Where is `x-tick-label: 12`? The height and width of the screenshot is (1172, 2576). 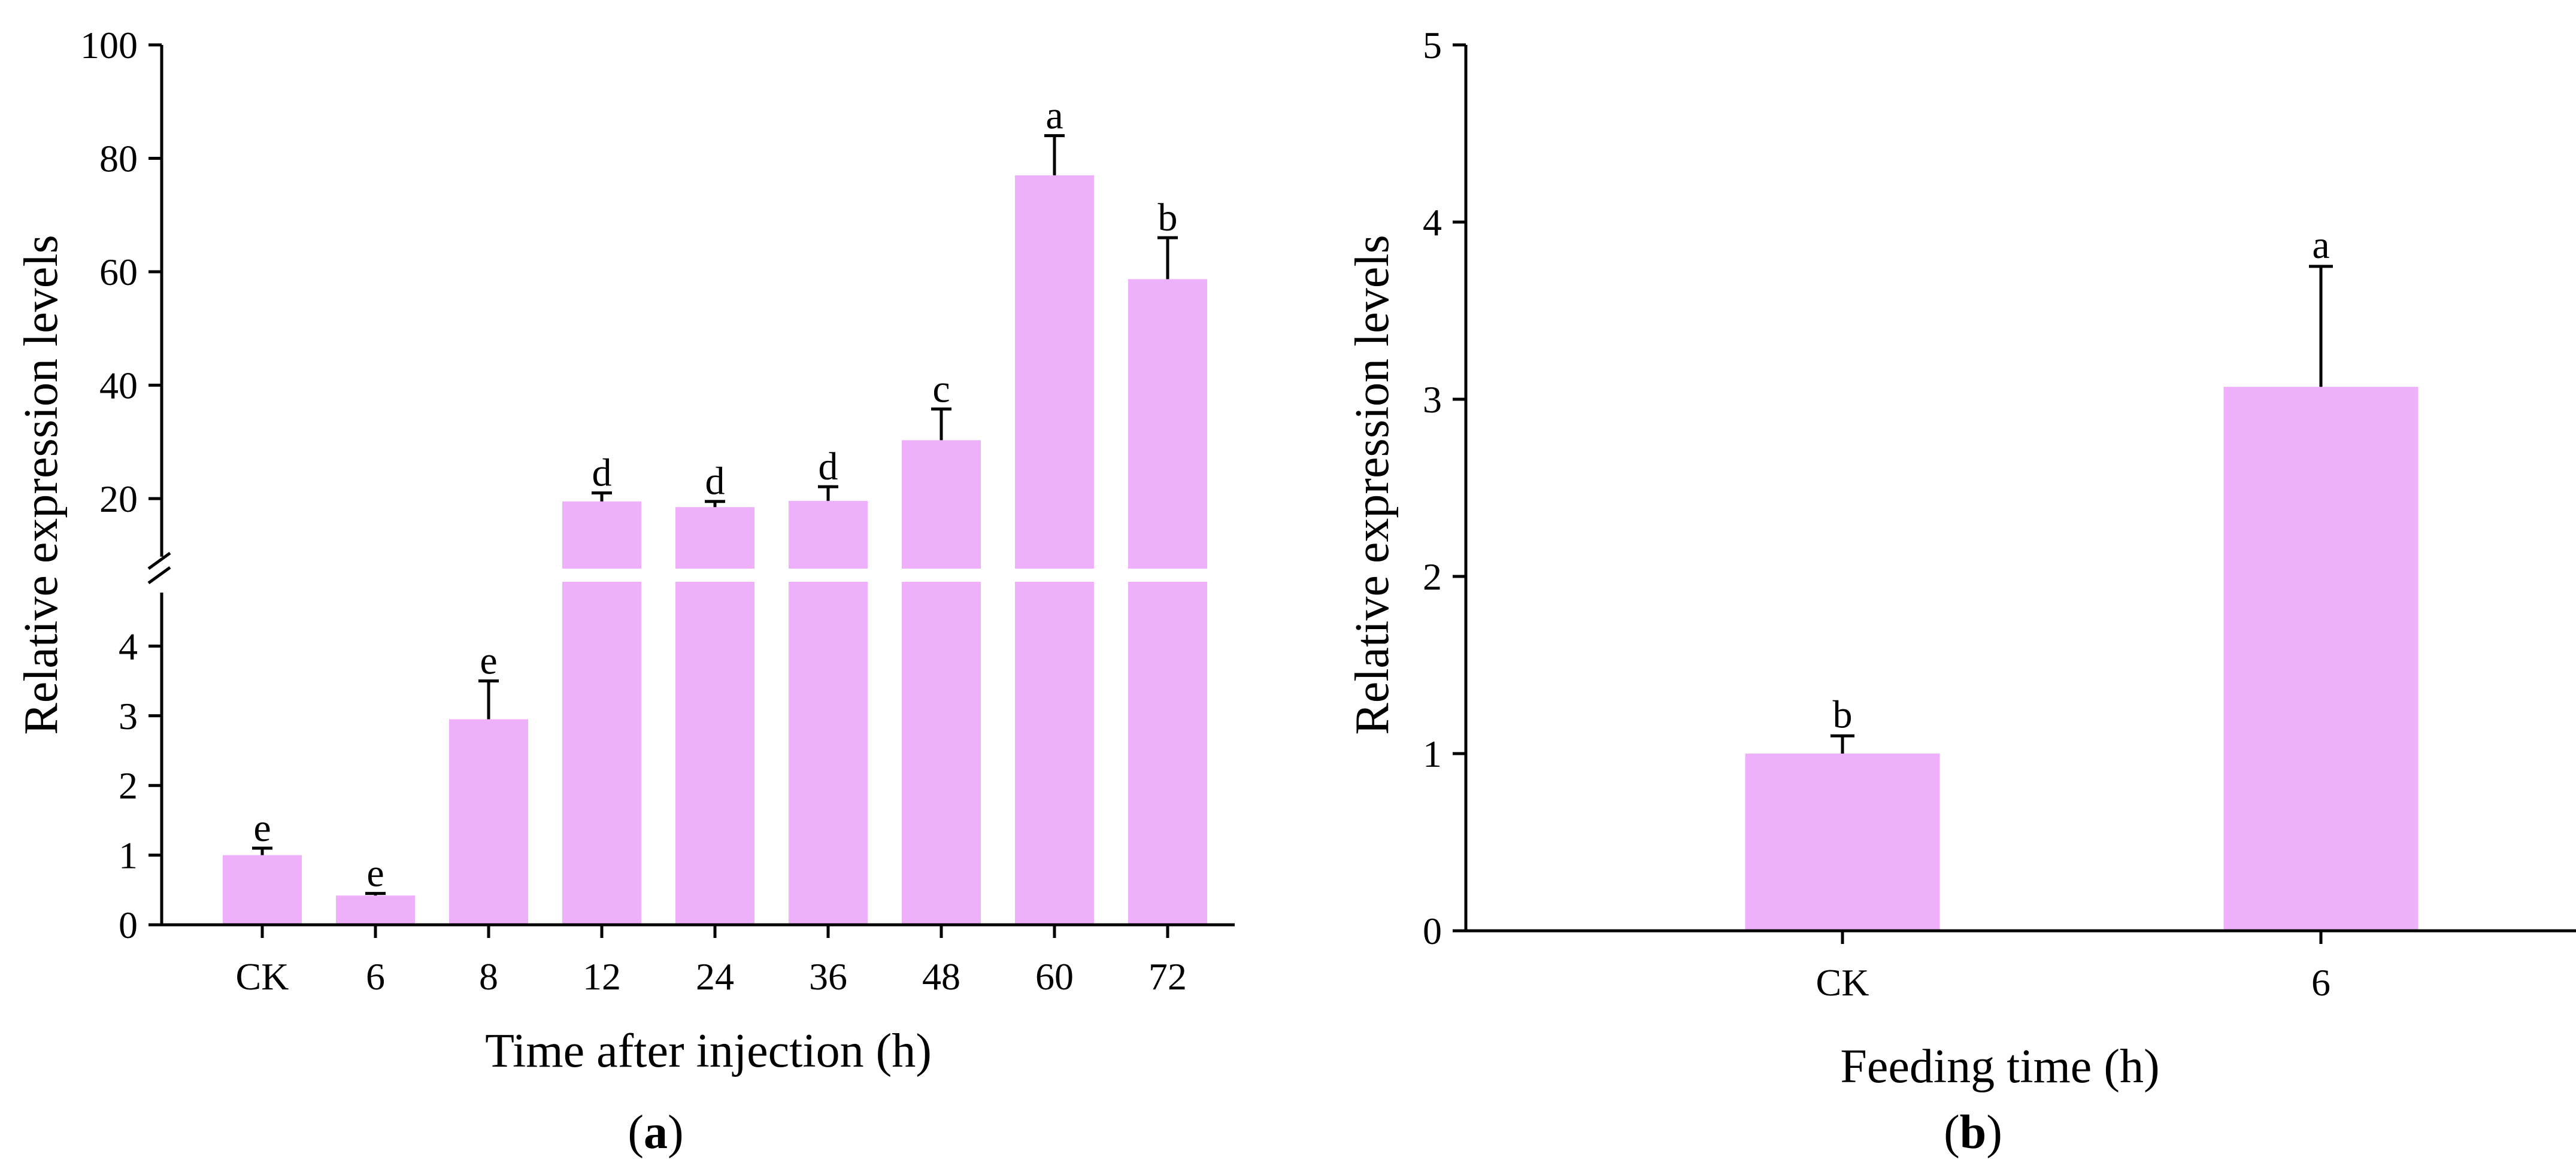
x-tick-label: 12 is located at coordinates (602, 977).